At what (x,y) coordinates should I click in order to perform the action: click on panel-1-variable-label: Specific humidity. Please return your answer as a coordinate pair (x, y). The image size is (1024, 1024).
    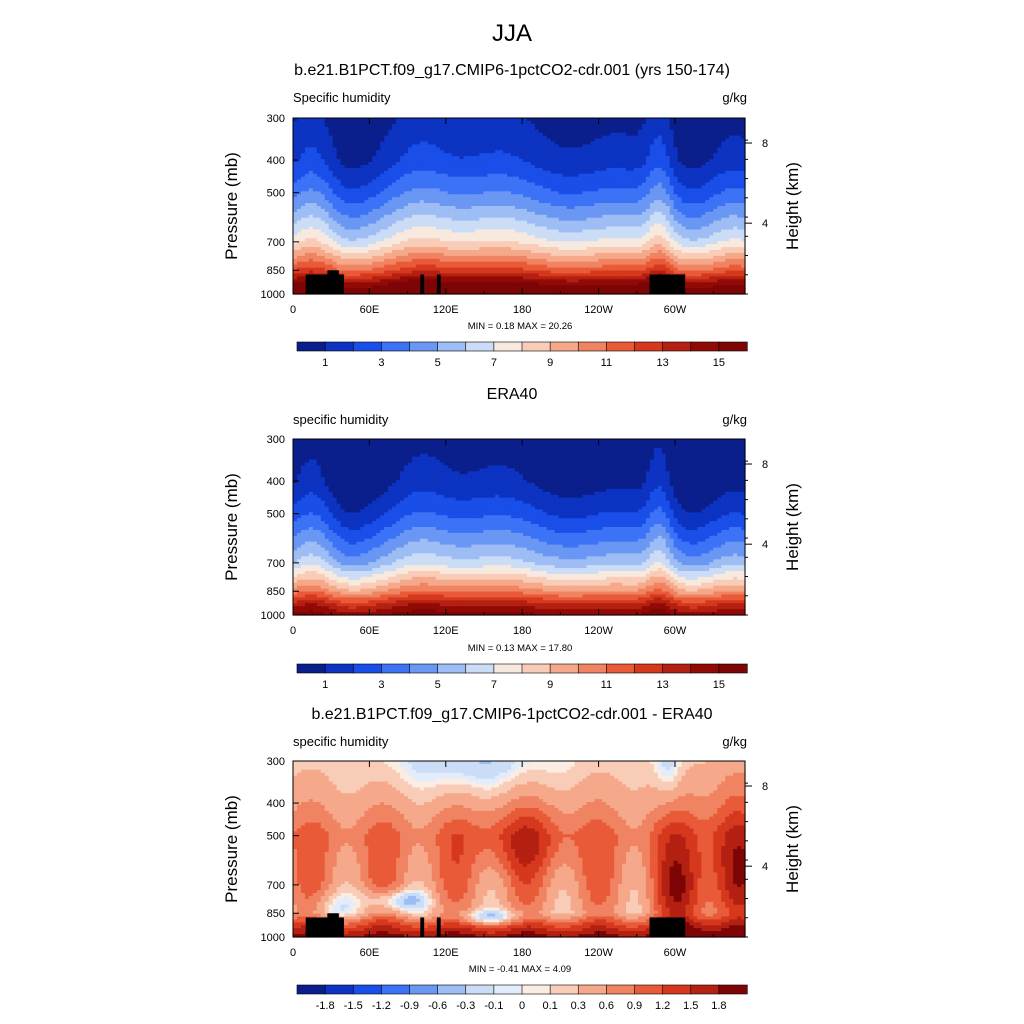
    Looking at the image, I should click on (342, 97).